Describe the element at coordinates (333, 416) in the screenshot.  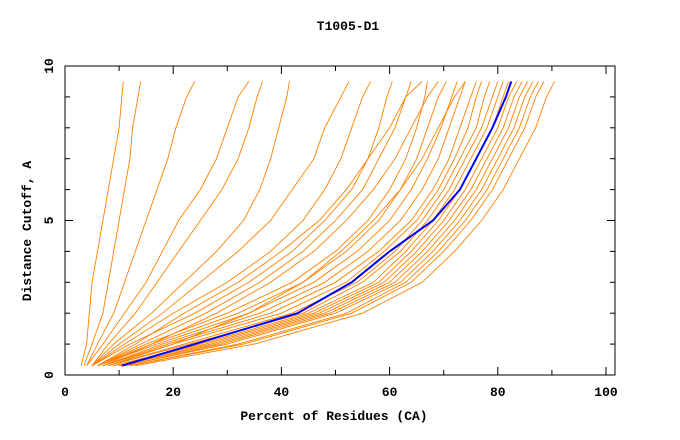
I see `x-axis-label: Percent of Residues (CA)` at that location.